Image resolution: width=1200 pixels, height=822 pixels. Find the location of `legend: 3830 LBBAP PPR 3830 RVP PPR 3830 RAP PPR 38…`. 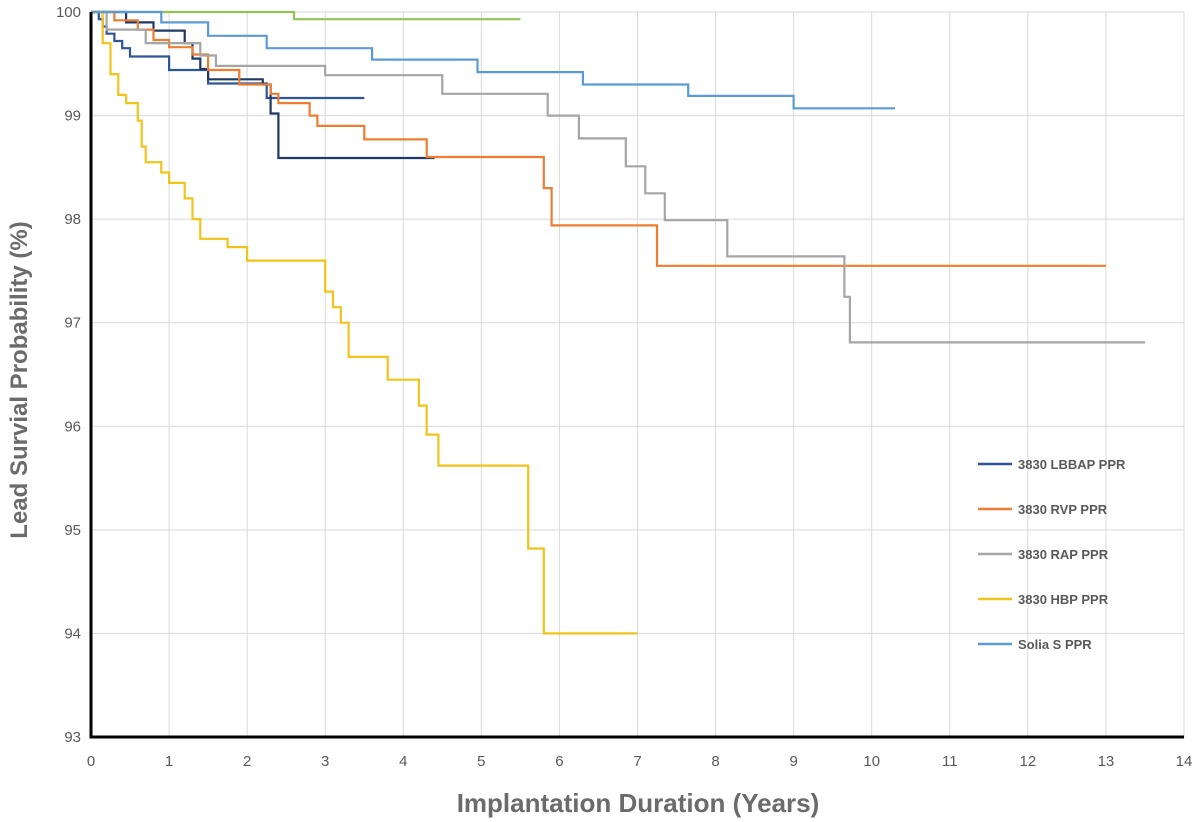

legend: 3830 LBBAP PPR 3830 RVP PPR 3830 RAP PPR 38… is located at coordinates (1052, 554).